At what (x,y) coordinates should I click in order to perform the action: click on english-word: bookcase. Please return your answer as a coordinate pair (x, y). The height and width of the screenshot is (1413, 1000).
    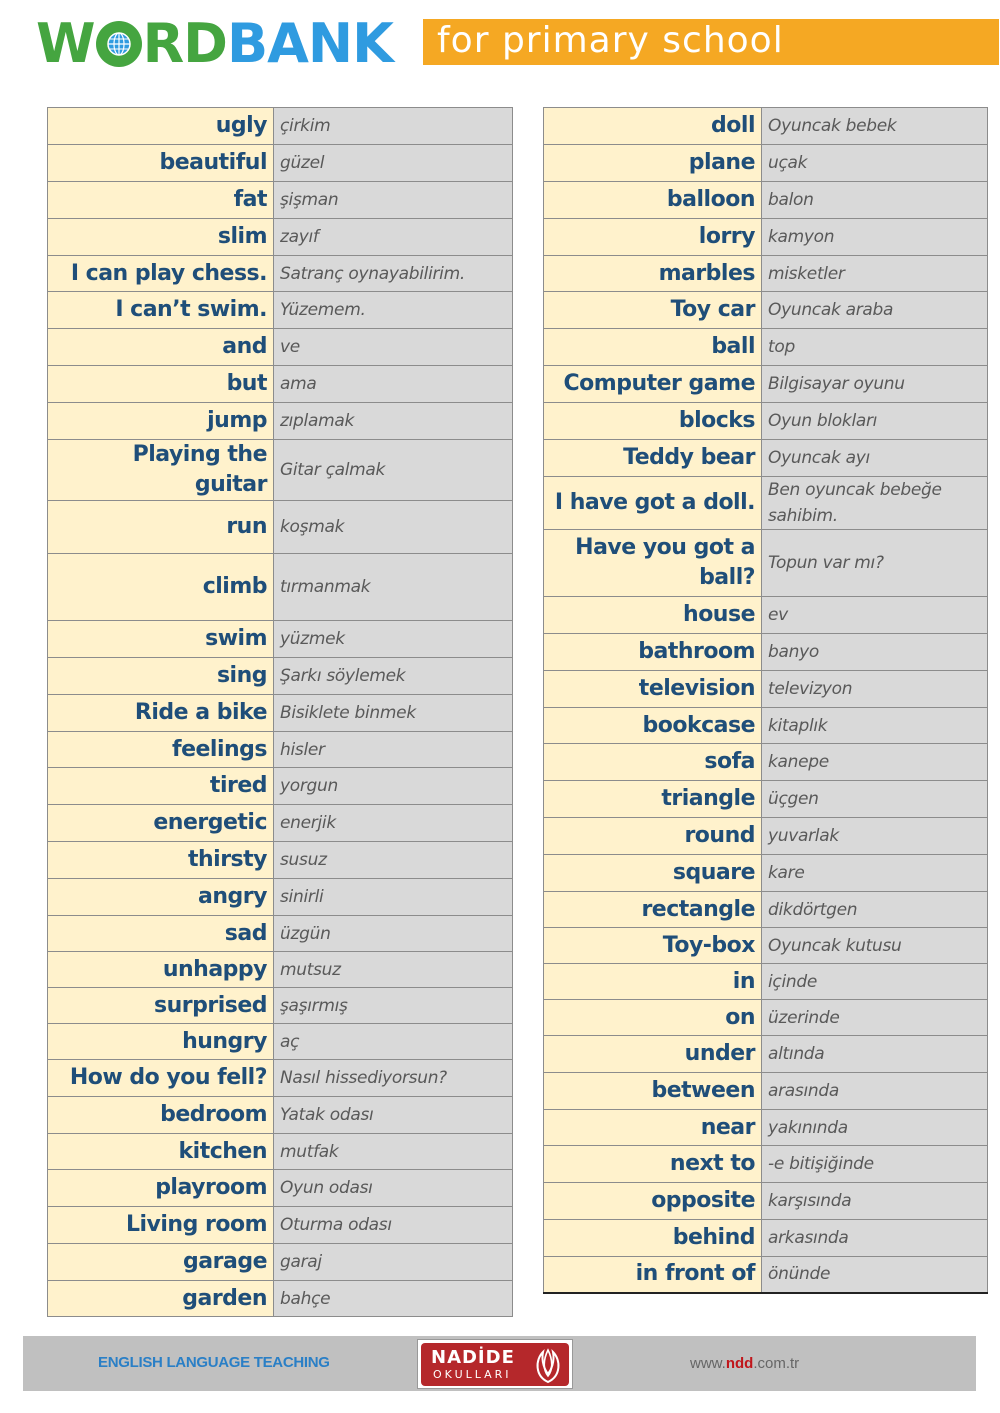
    Looking at the image, I should click on (652, 725).